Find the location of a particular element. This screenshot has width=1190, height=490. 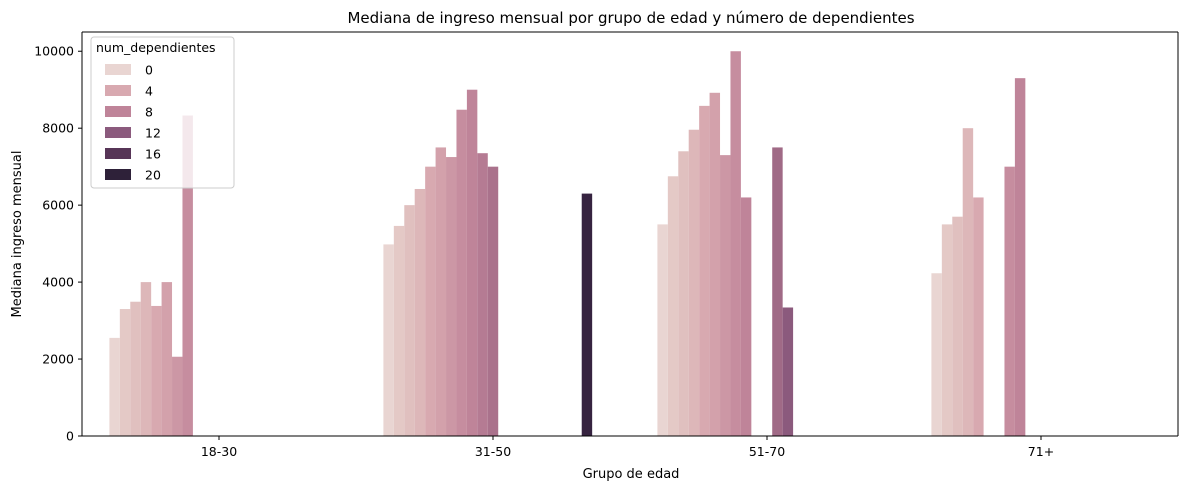

bar-71+-dep-8 is located at coordinates (1020, 257).